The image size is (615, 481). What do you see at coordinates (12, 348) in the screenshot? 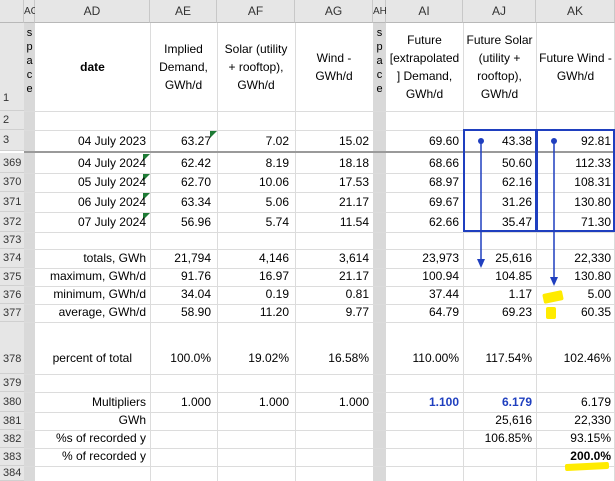
I see `row-header: 378` at bounding box center [12, 348].